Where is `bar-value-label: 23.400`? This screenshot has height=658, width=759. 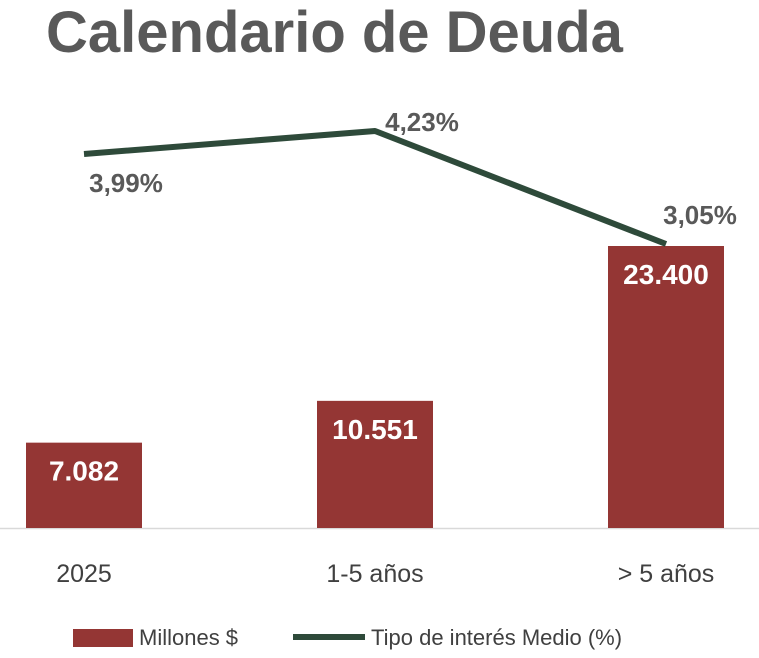 bar-value-label: 23.400 is located at coordinates (666, 274).